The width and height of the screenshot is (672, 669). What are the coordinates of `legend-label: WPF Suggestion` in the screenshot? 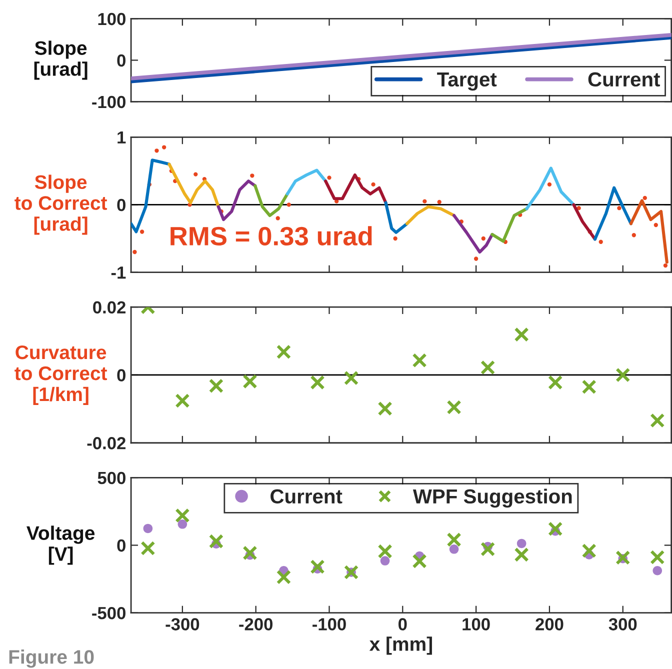 It's located at (492, 498).